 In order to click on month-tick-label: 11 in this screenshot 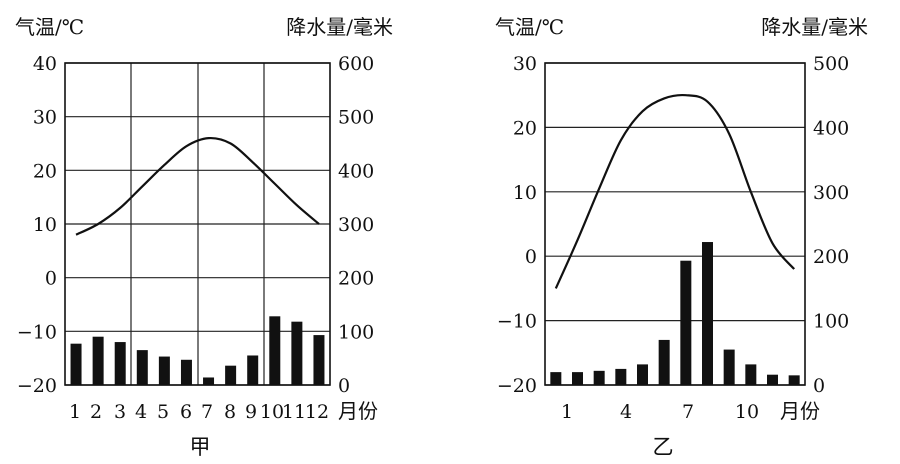, I will do `click(294, 412)`.